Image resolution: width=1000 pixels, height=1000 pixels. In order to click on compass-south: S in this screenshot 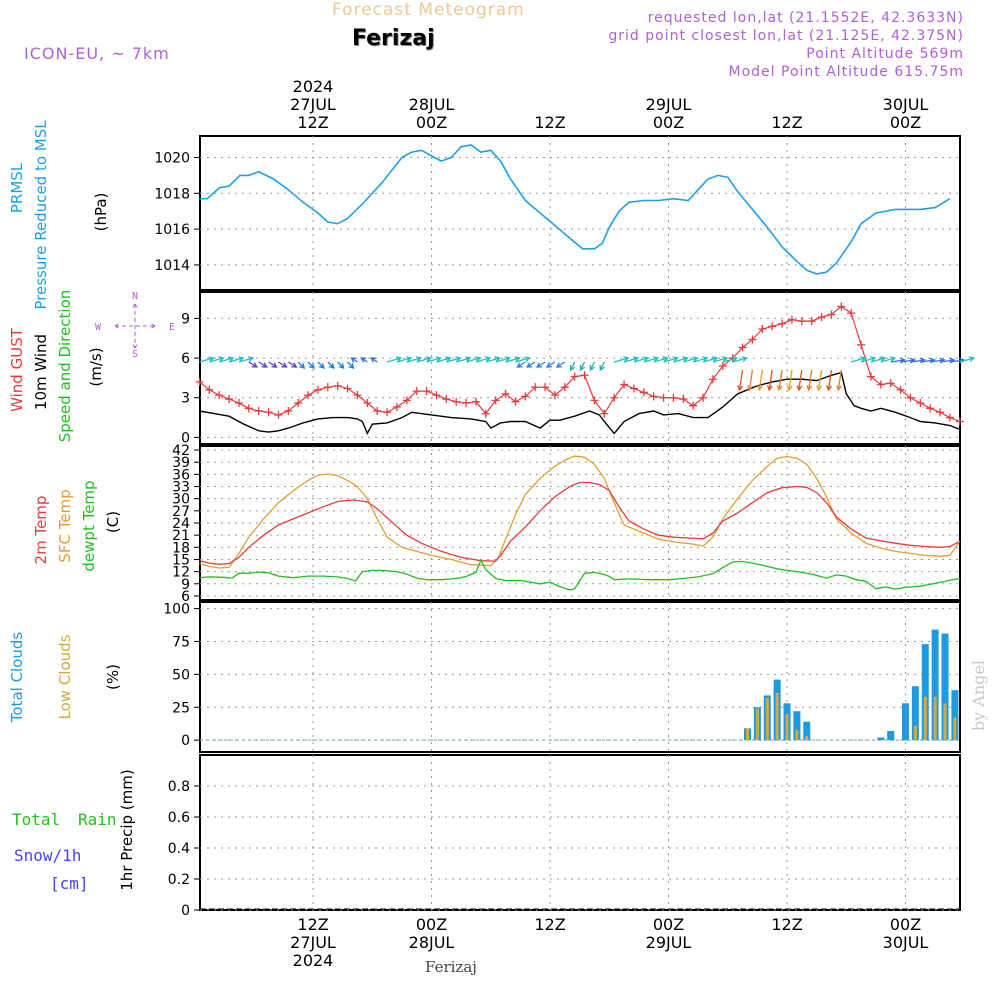, I will do `click(135, 354)`.